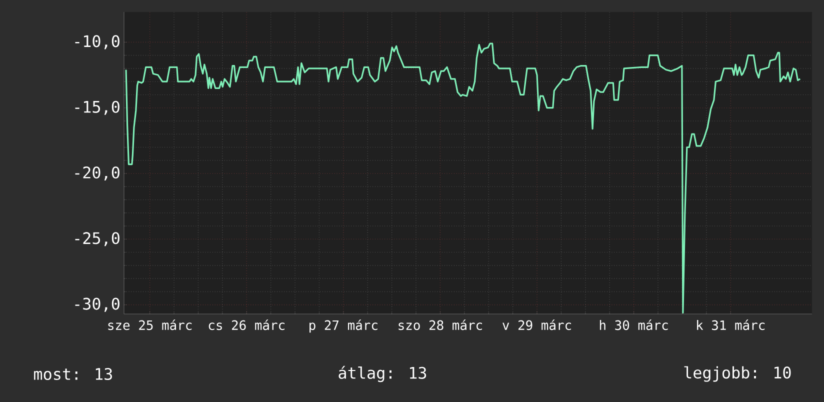 Image resolution: width=824 pixels, height=402 pixels. Describe the element at coordinates (737, 374) in the screenshot. I see `text: legjobb: 10` at that location.